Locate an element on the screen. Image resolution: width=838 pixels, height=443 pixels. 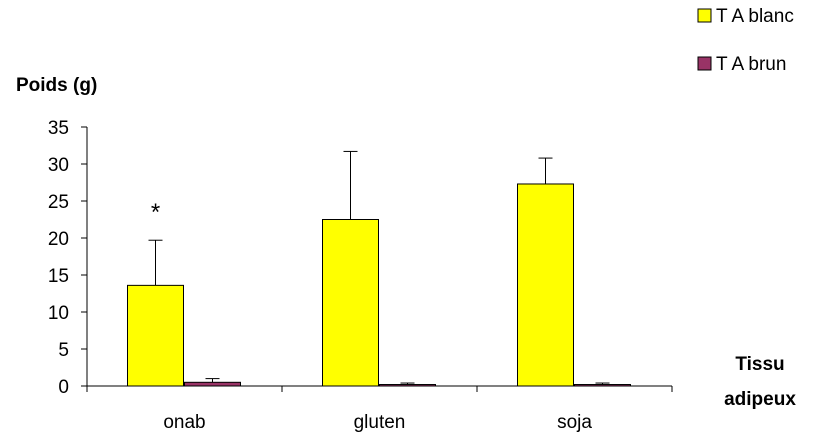
significance-marker: * is located at coordinates (155, 212).